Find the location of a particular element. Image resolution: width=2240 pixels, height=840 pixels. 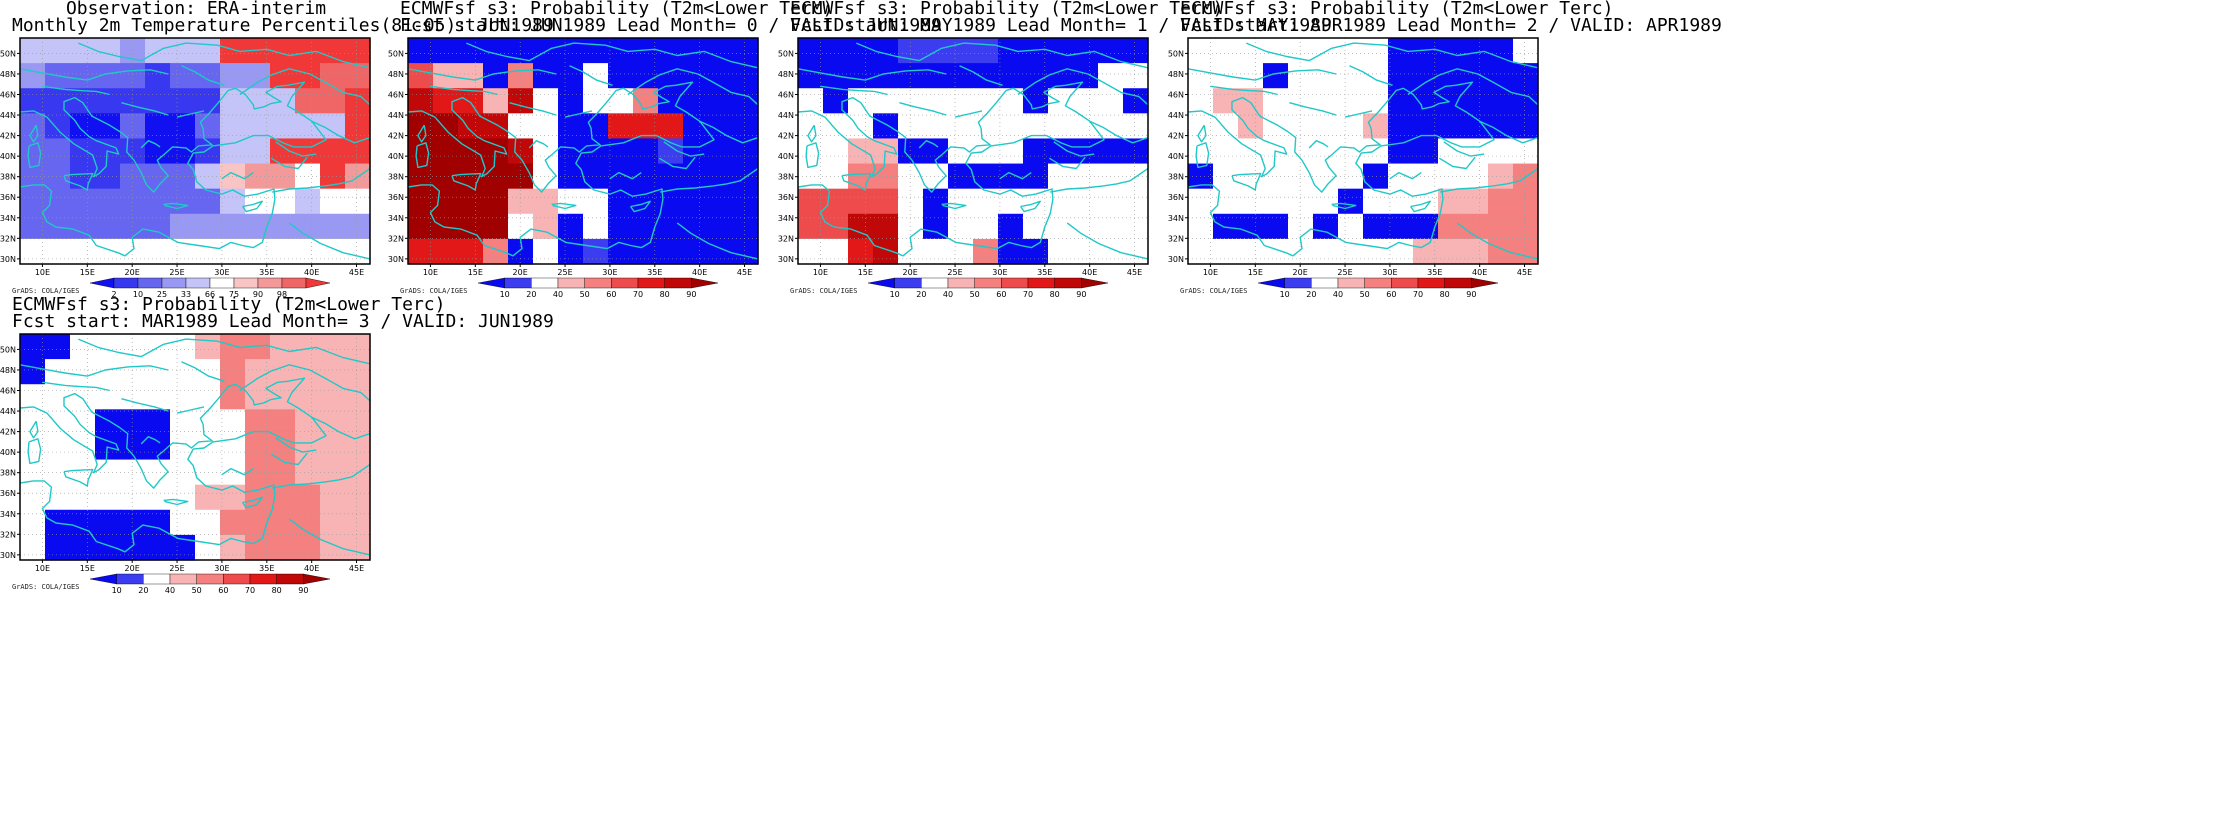

x-tick-label: 35E is located at coordinates (654, 272).